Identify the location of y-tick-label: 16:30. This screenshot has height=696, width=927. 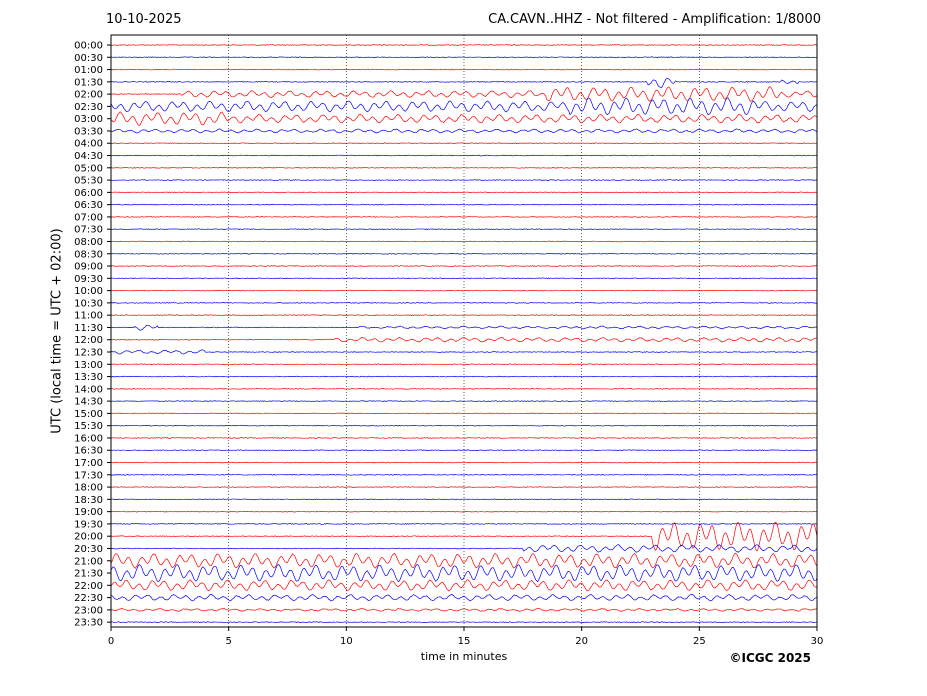
(88, 451).